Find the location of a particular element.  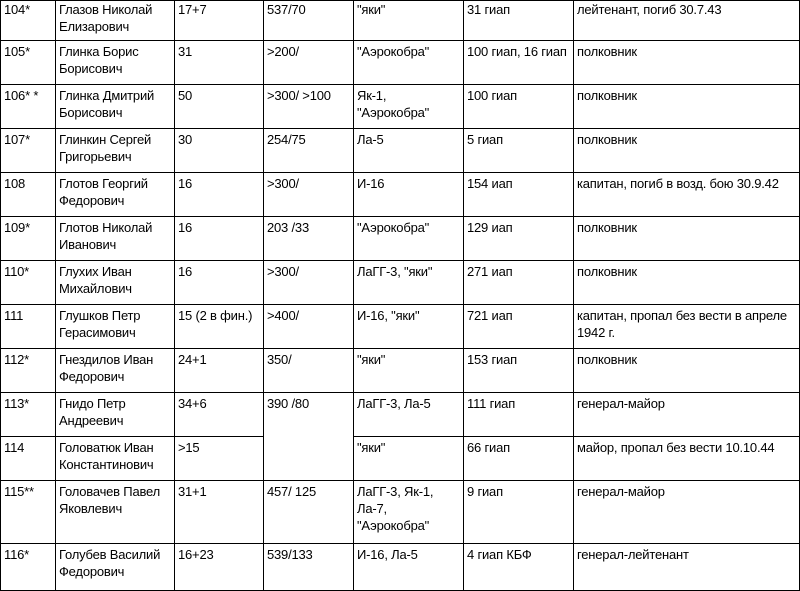

cell-name: Головачев Павел Яковлевич is located at coordinates (115, 512).